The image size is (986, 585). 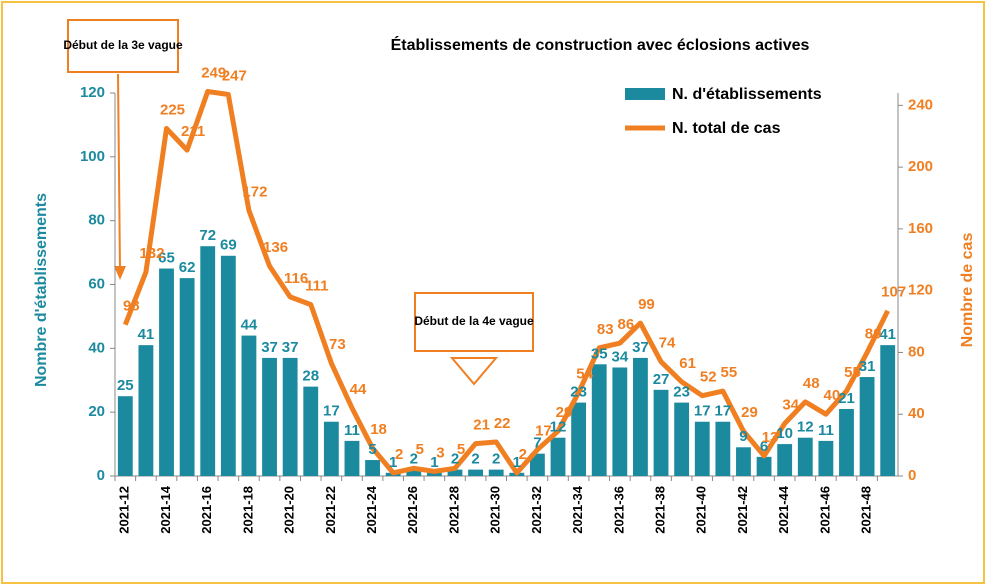 What do you see at coordinates (502, 423) in the screenshot?
I see `data-label: 22` at bounding box center [502, 423].